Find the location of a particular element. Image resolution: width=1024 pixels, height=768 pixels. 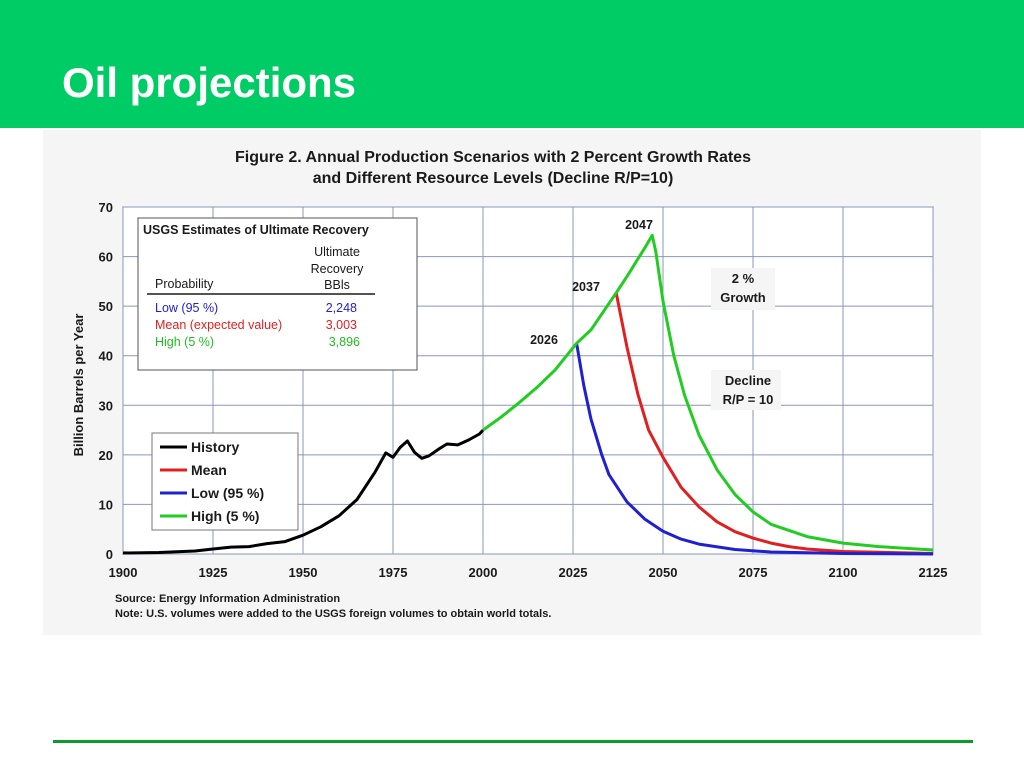

annotation-2037: 2037 is located at coordinates (586, 287).